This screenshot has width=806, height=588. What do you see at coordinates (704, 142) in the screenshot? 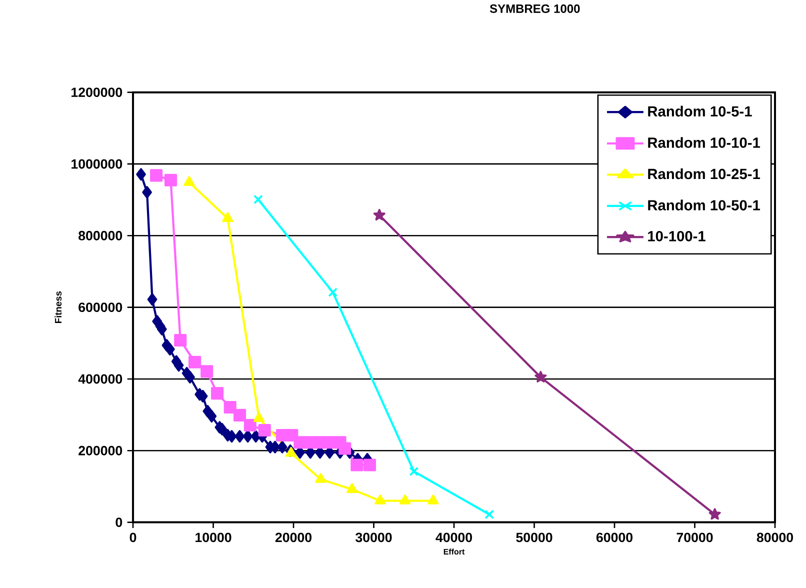
I see `legend-label: Random 10-10-1` at bounding box center [704, 142].